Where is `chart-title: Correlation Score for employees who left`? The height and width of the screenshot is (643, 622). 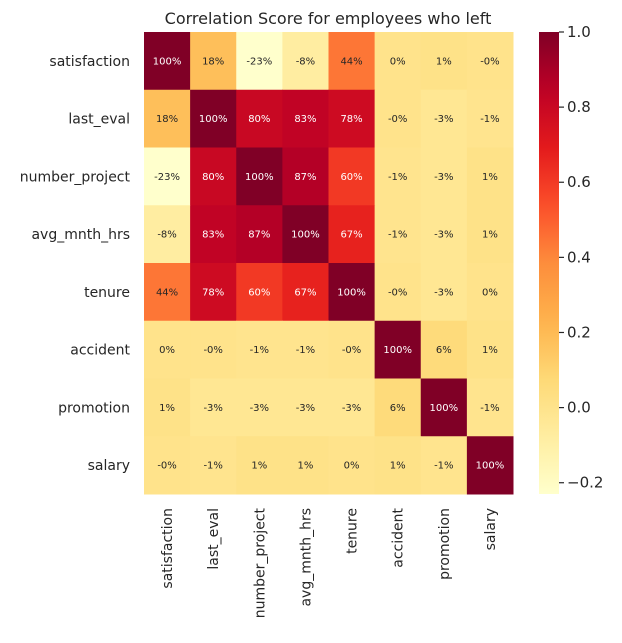 chart-title: Correlation Score for employees who left is located at coordinates (328, 18).